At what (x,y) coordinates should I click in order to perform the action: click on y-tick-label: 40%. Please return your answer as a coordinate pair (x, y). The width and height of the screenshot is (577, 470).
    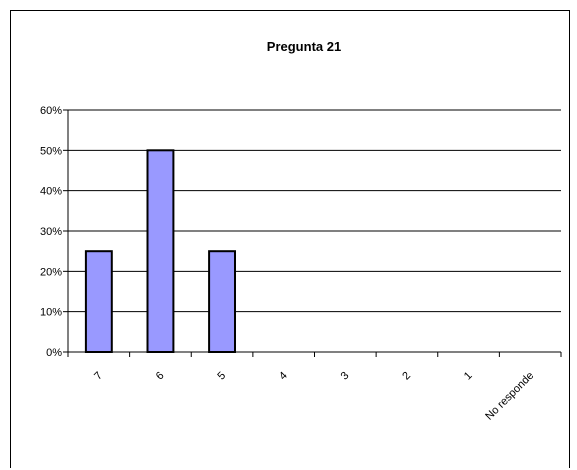
    Looking at the image, I should click on (51, 192).